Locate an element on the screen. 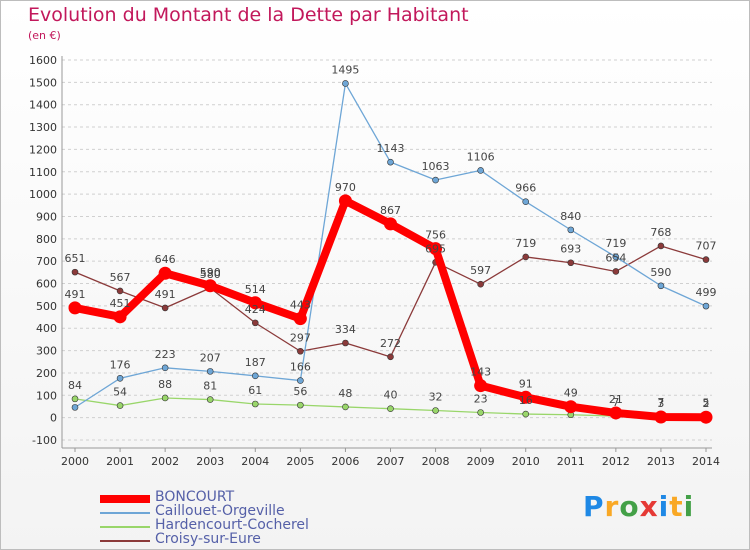  x-tick-label: 2007 is located at coordinates (391, 461).